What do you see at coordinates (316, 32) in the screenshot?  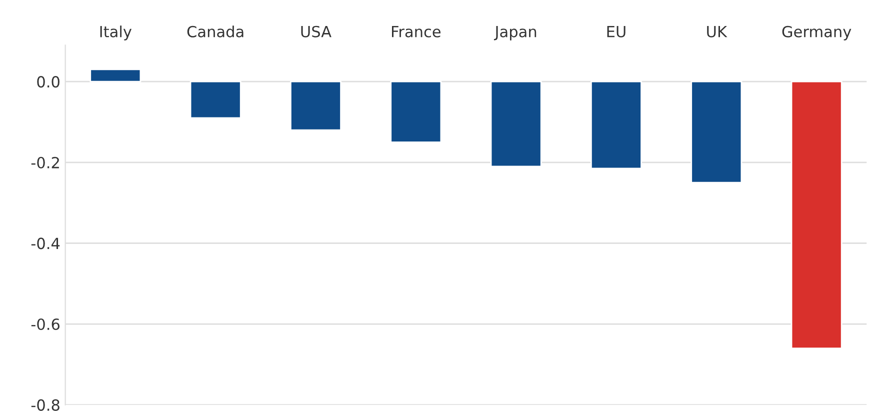 I see `x-tick-label: USA` at bounding box center [316, 32].